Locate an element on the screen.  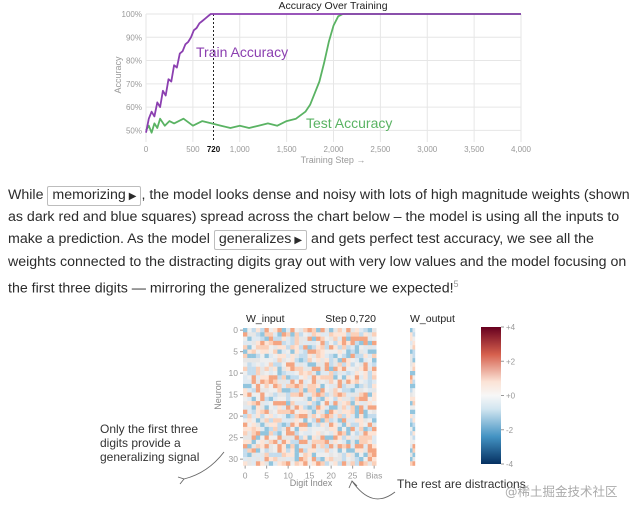
x-tick-label-current: 720 is located at coordinates (214, 149).